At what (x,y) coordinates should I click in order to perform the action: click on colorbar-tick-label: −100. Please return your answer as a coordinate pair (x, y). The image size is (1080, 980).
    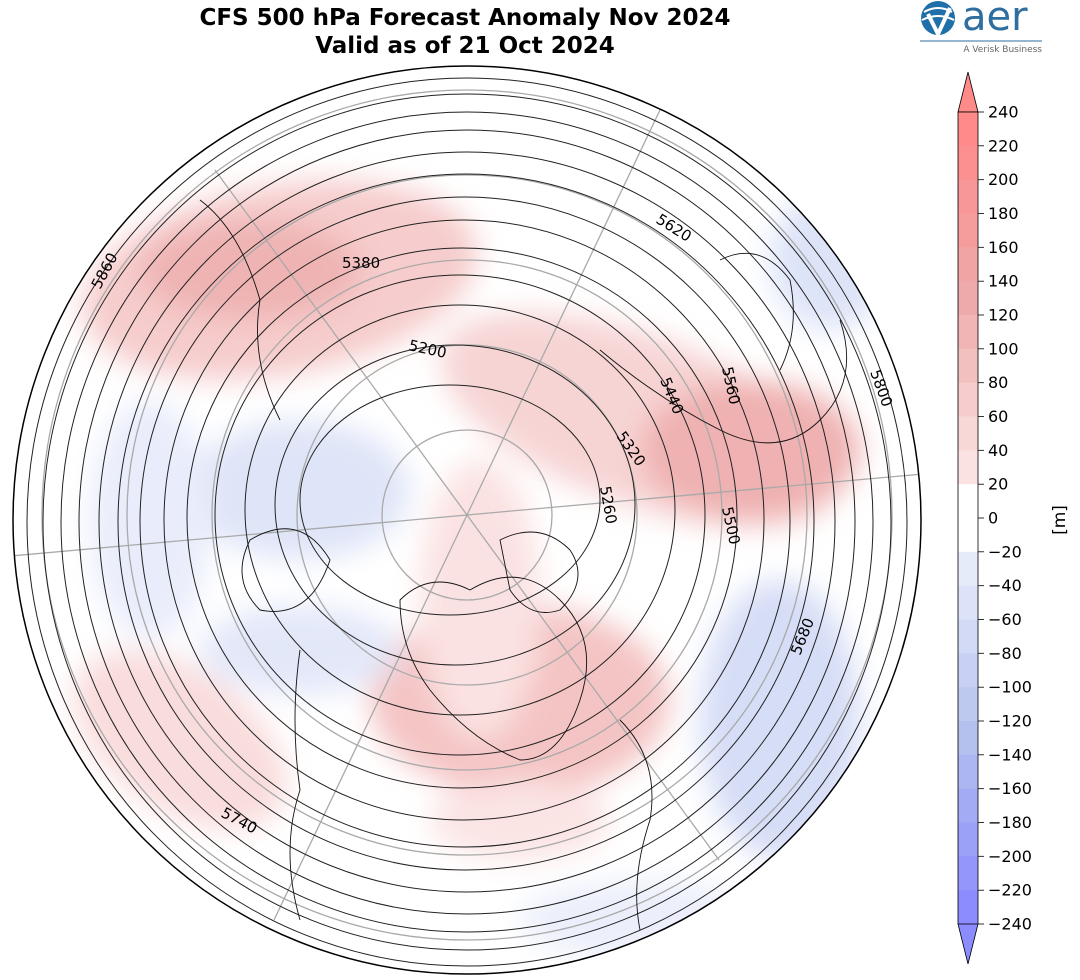
    Looking at the image, I should click on (1010, 687).